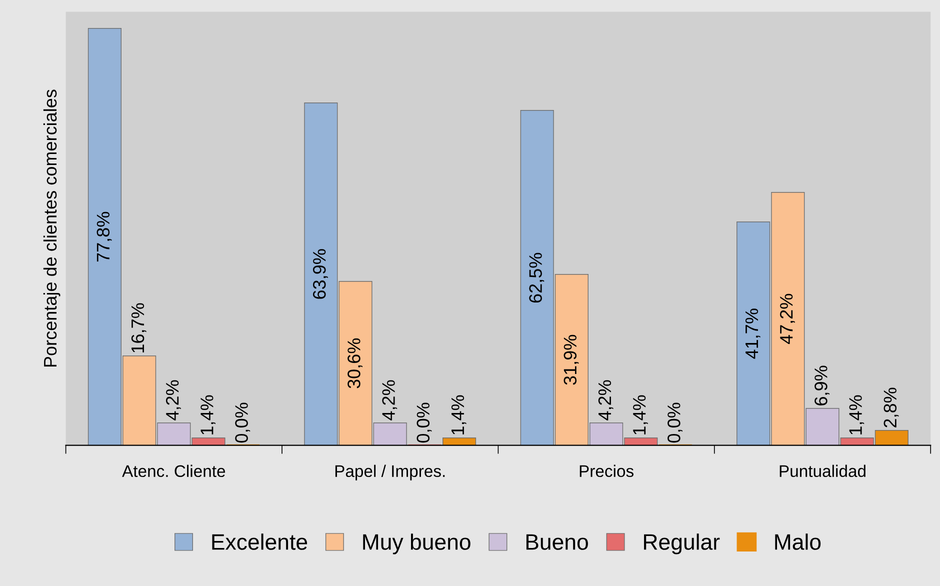 The image size is (940, 586). What do you see at coordinates (607, 471) in the screenshot?
I see `x-tick-label: Precios` at bounding box center [607, 471].